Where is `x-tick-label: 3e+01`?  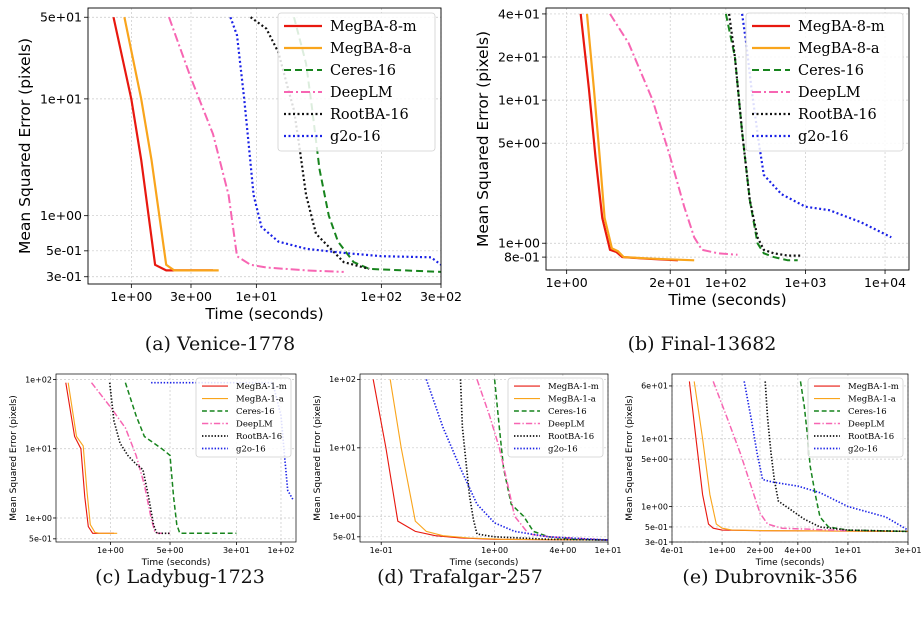
x-tick-label: 3e+01 is located at coordinates (236, 550).